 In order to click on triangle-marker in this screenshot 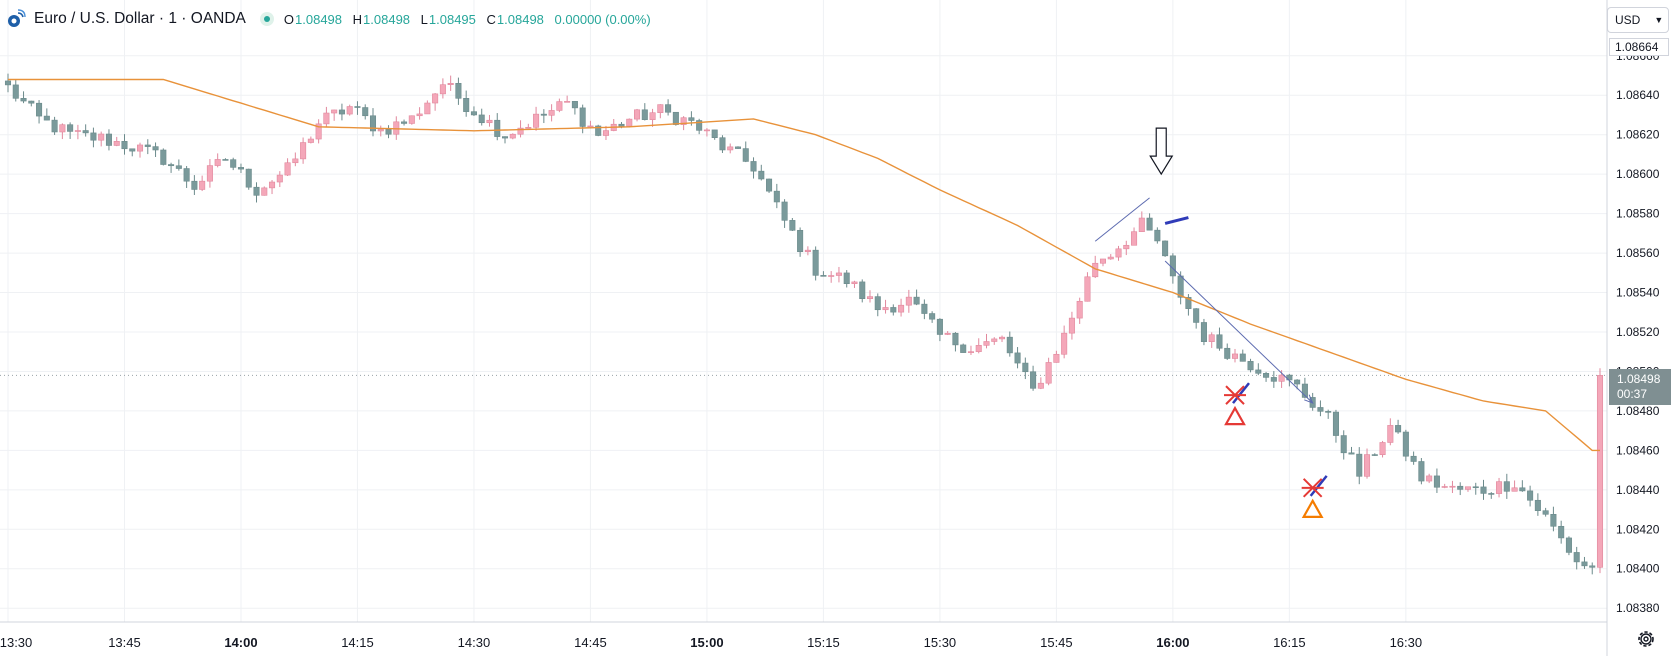, I will do `click(1235, 415)`.